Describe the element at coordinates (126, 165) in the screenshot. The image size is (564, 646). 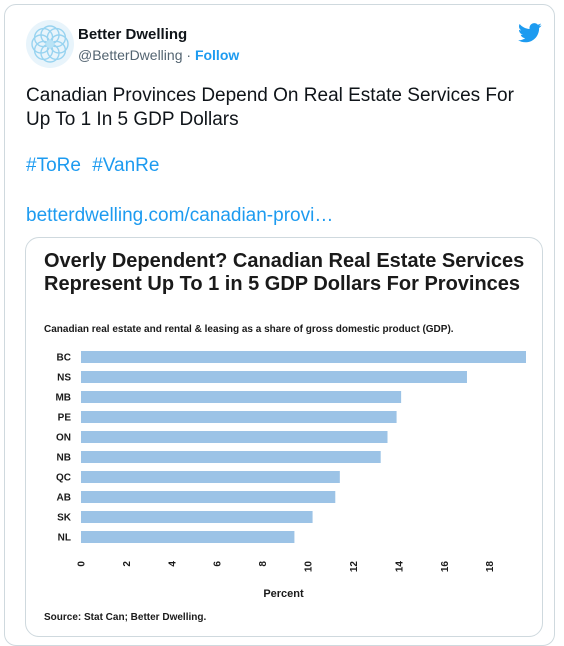
I see `hashtag-vanre: #VanRe` at that location.